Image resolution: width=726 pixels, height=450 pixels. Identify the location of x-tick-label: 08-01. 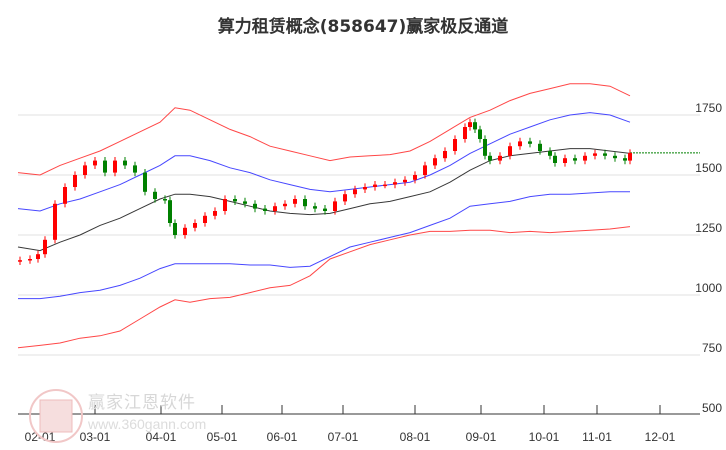
(415, 437).